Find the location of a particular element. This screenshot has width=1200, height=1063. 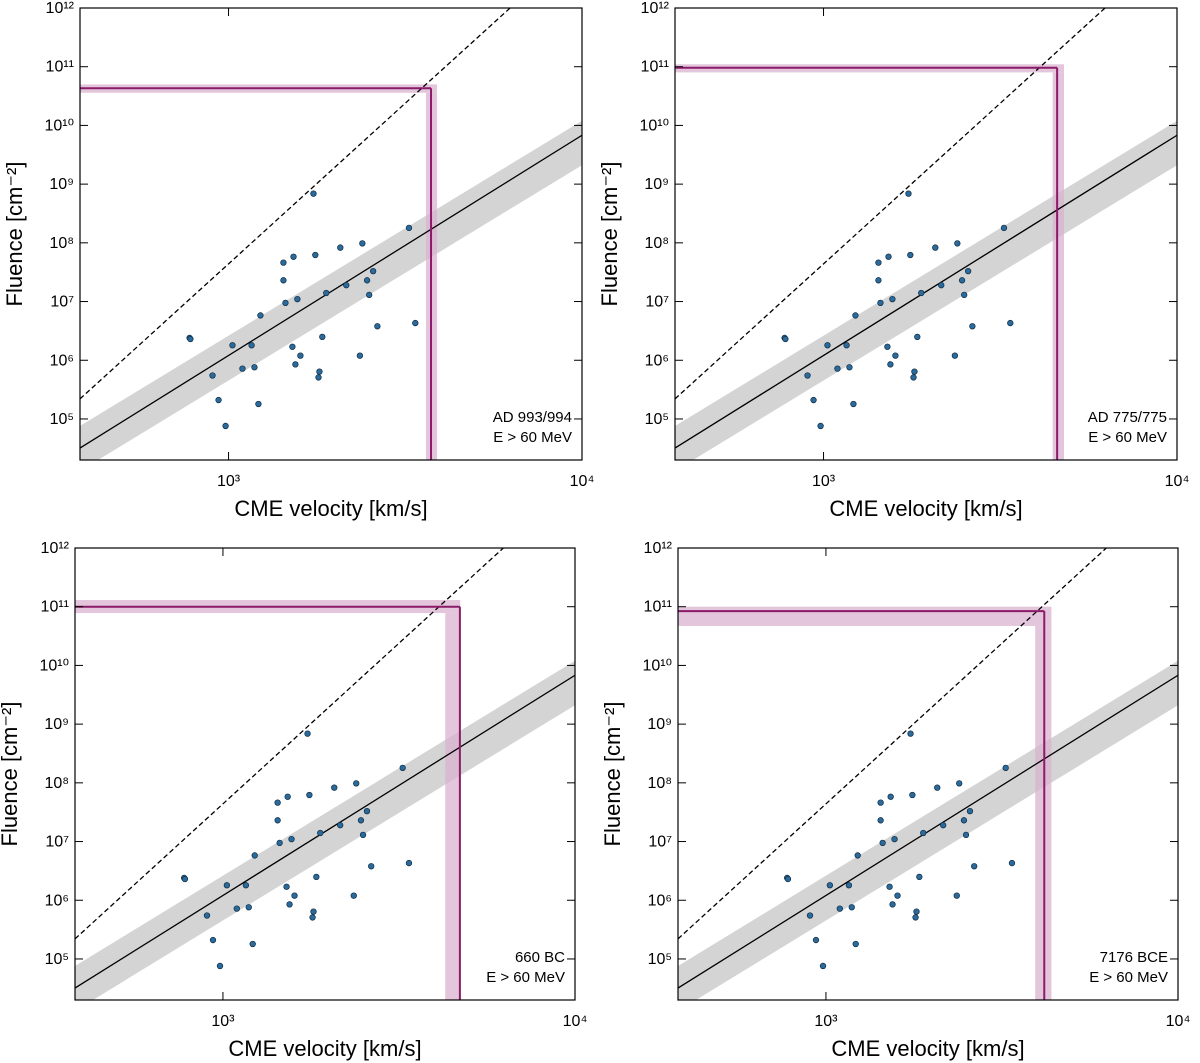

annotation: E > 60 MeV is located at coordinates (1127, 437).